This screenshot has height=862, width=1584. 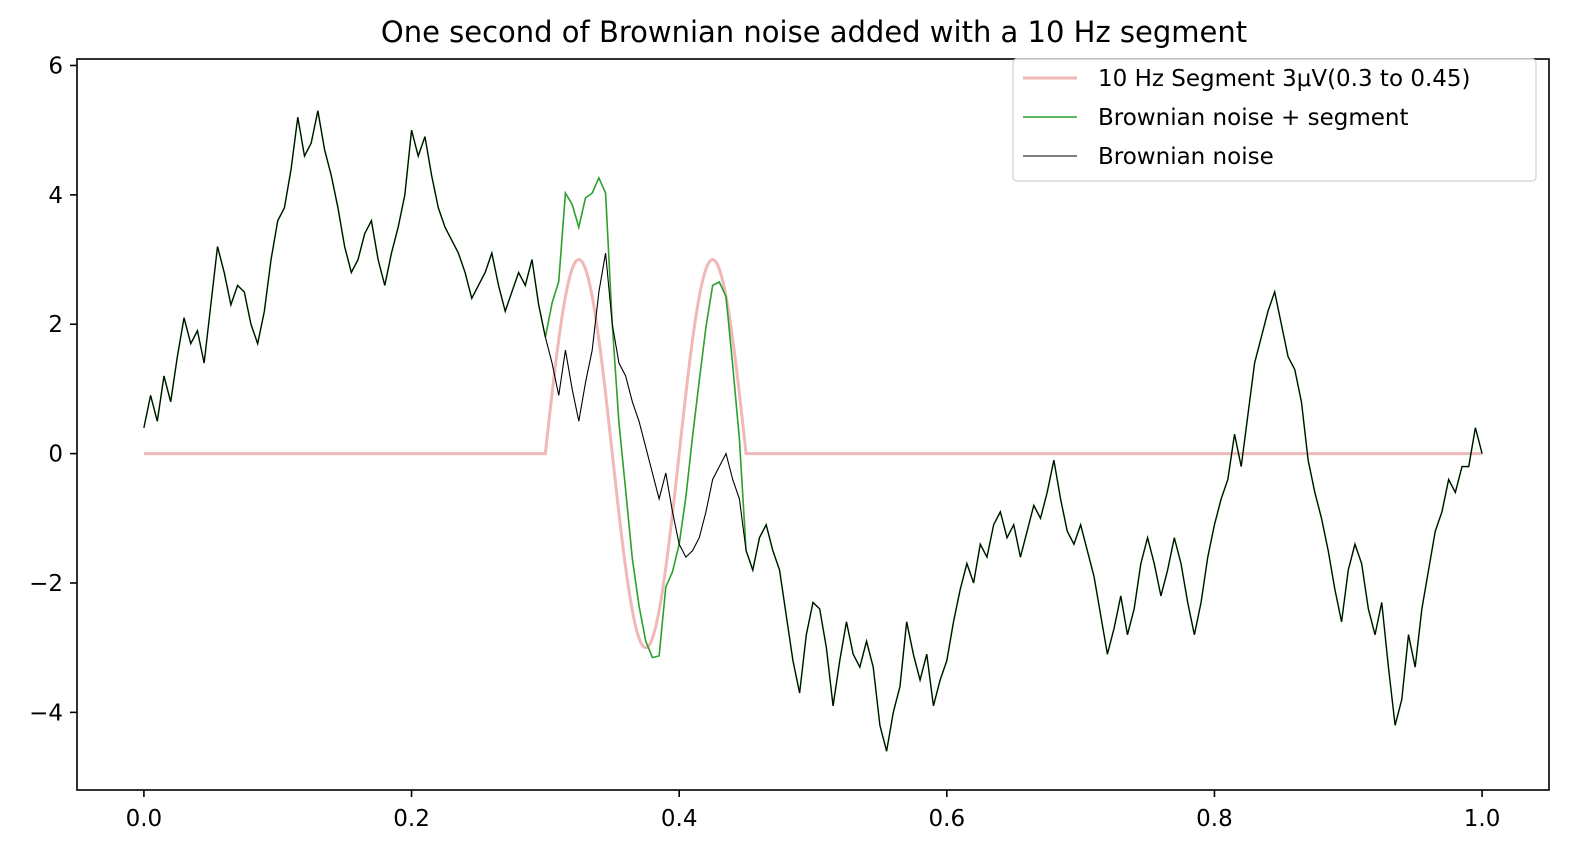 What do you see at coordinates (1214, 819) in the screenshot?
I see `x-tick-label: 0.8` at bounding box center [1214, 819].